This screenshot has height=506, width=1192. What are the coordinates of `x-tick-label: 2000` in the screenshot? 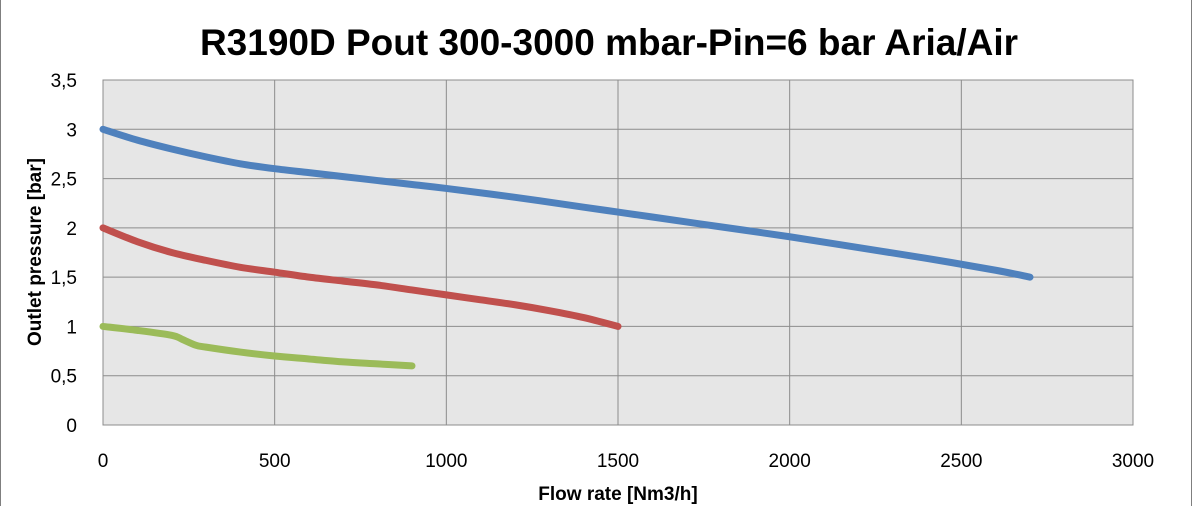 It's located at (790, 461).